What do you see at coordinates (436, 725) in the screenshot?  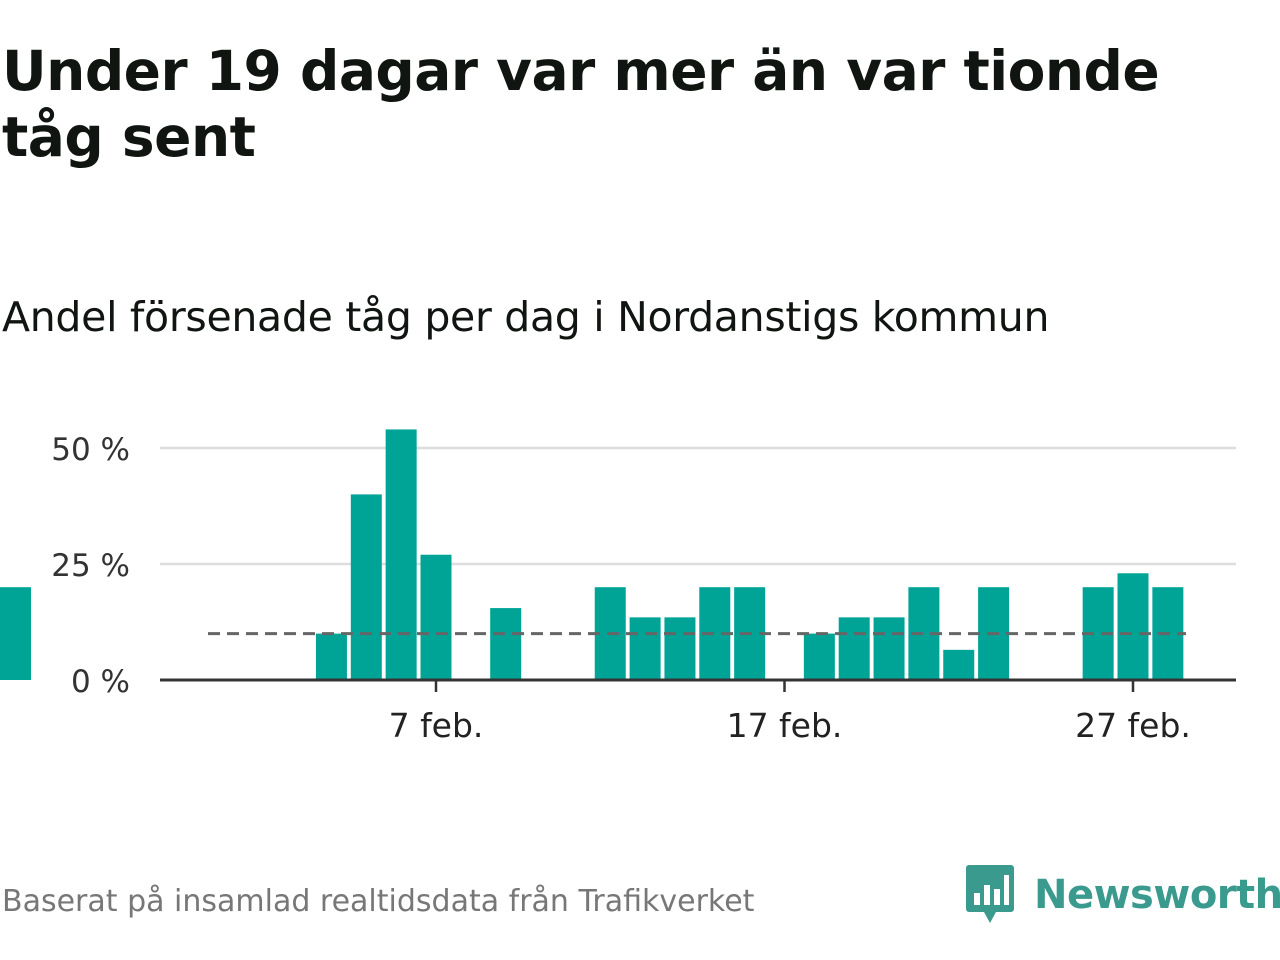 I see `x-tick-label: 7 feb.` at bounding box center [436, 725].